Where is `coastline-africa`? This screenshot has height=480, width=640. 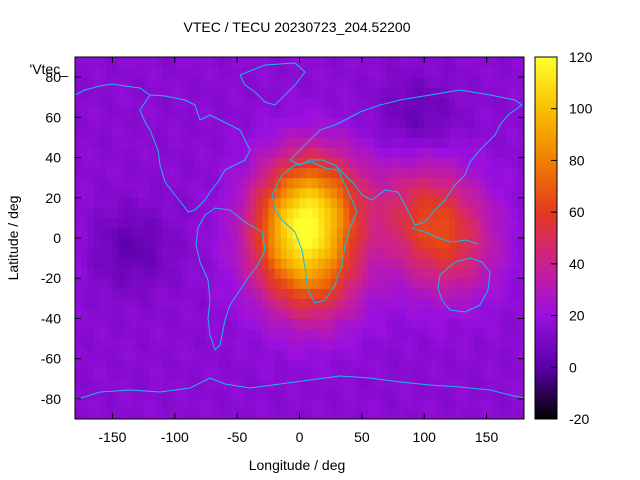 coastline-africa is located at coordinates (314, 232).